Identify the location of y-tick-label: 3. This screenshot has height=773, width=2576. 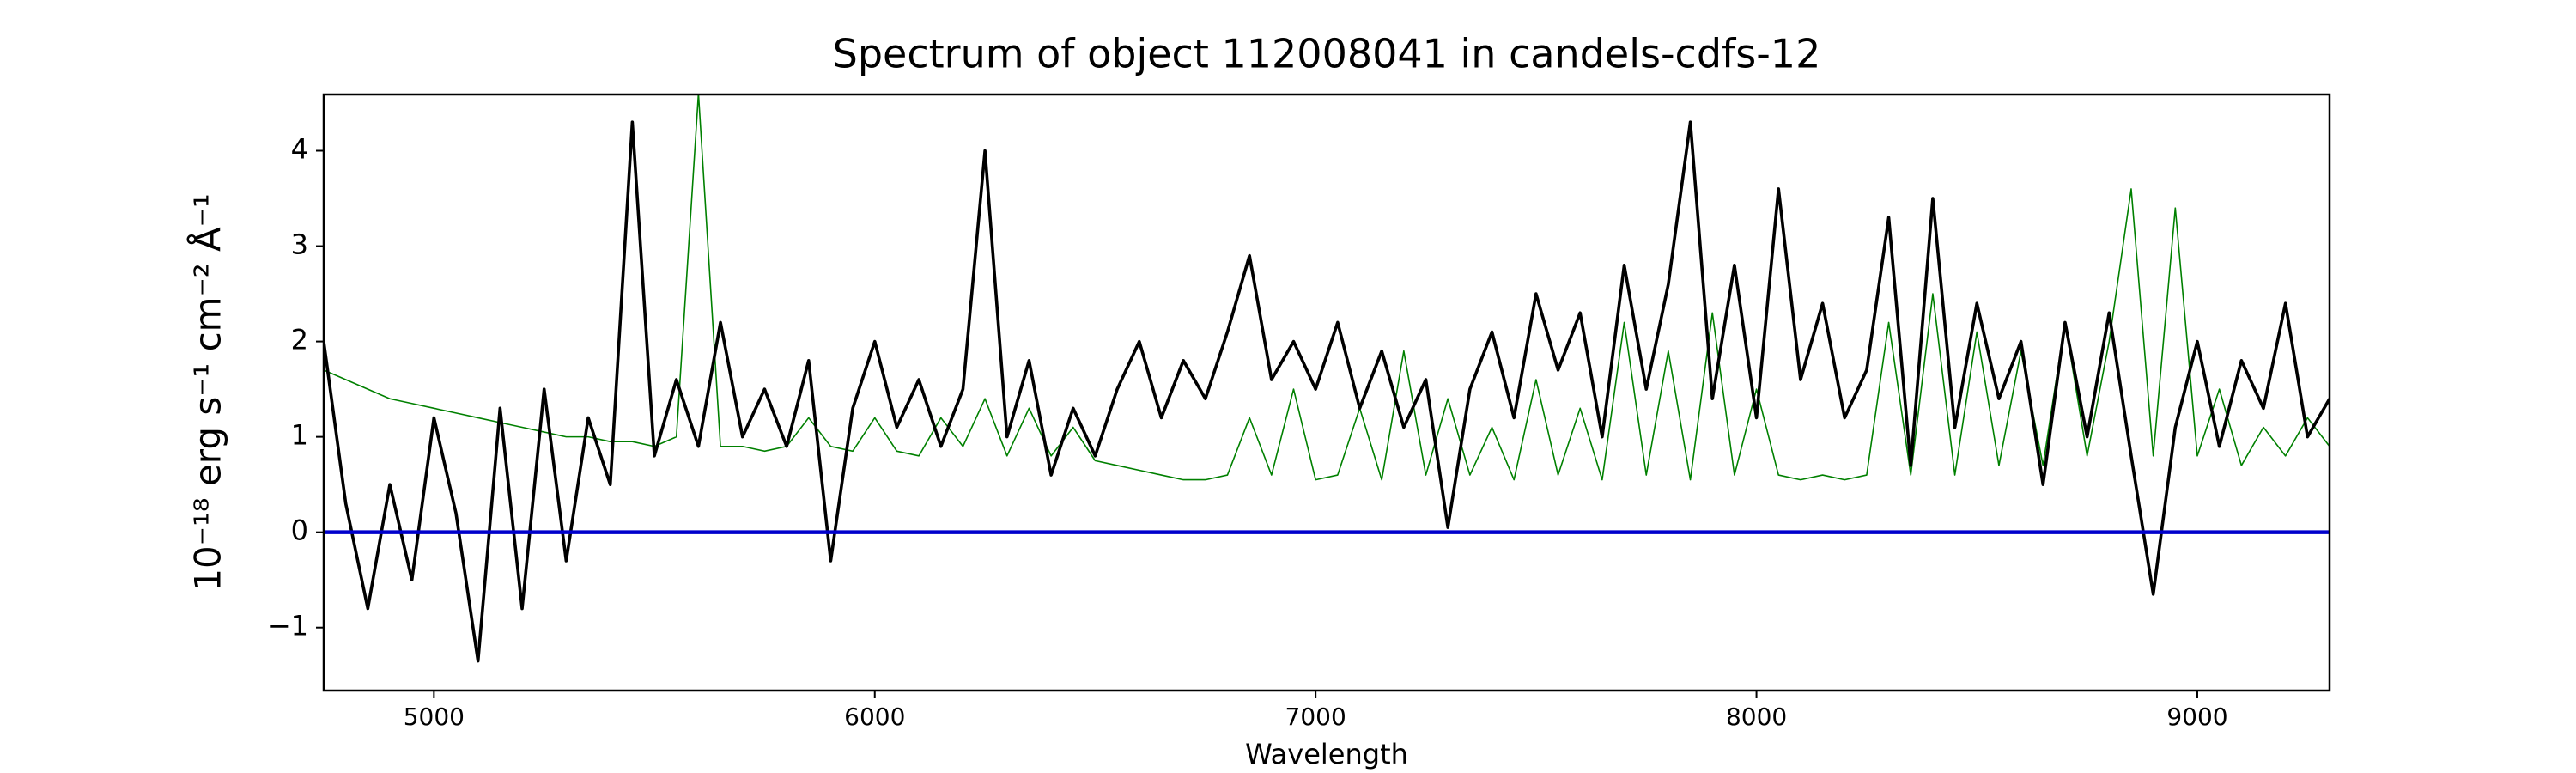
(300, 244).